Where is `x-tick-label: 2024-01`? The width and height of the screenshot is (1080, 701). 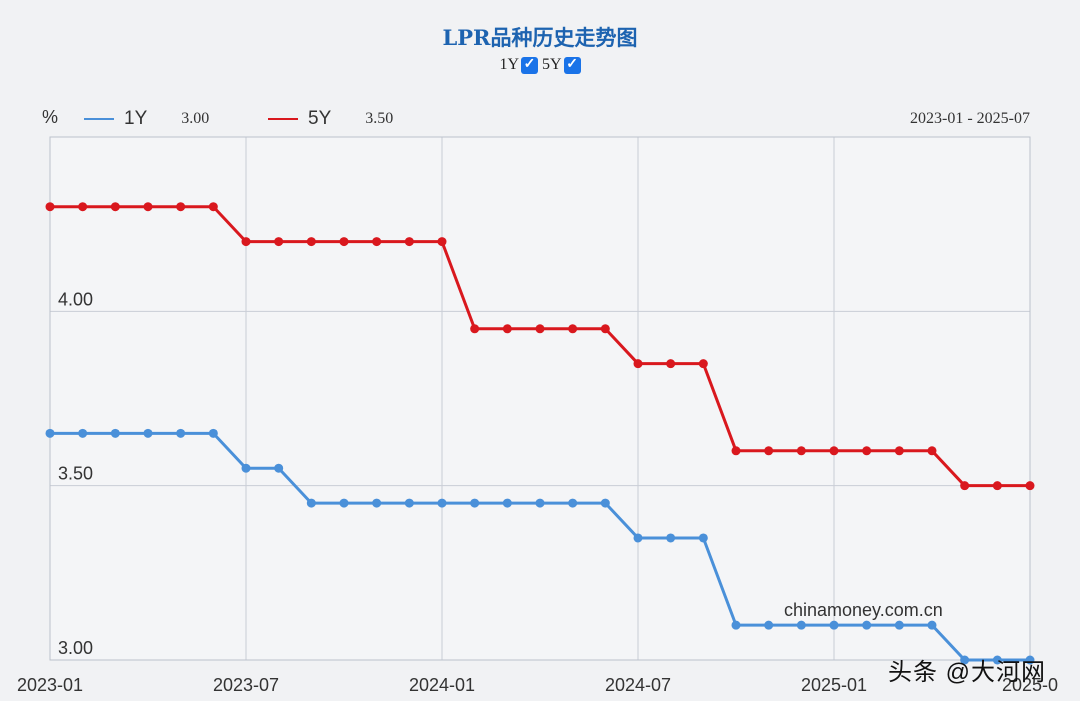
x-tick-label: 2024-01 is located at coordinates (442, 685).